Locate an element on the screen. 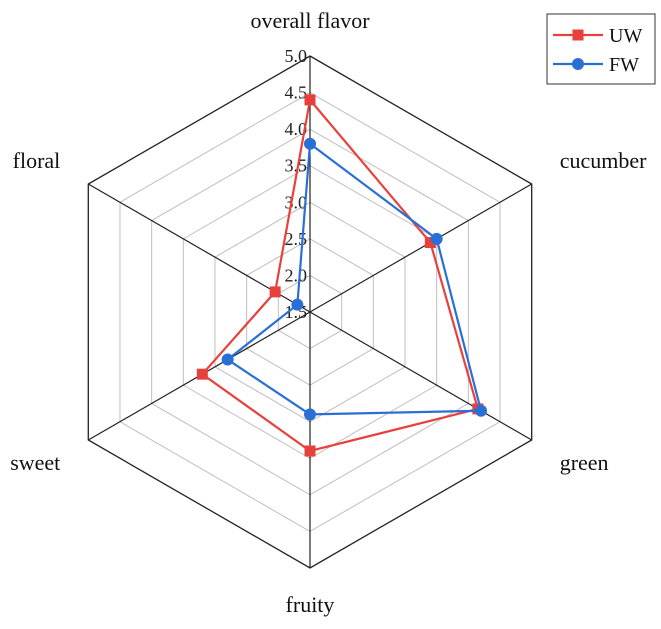  data-point-UW-overall-flavor is located at coordinates (310, 100).